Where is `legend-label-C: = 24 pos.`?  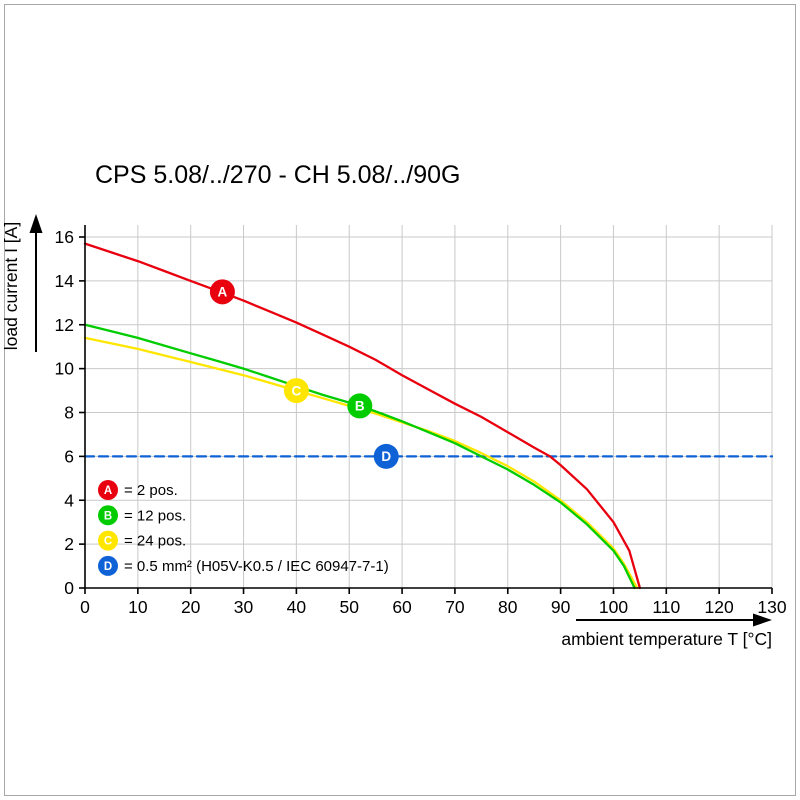 legend-label-C: = 24 pos. is located at coordinates (155, 541).